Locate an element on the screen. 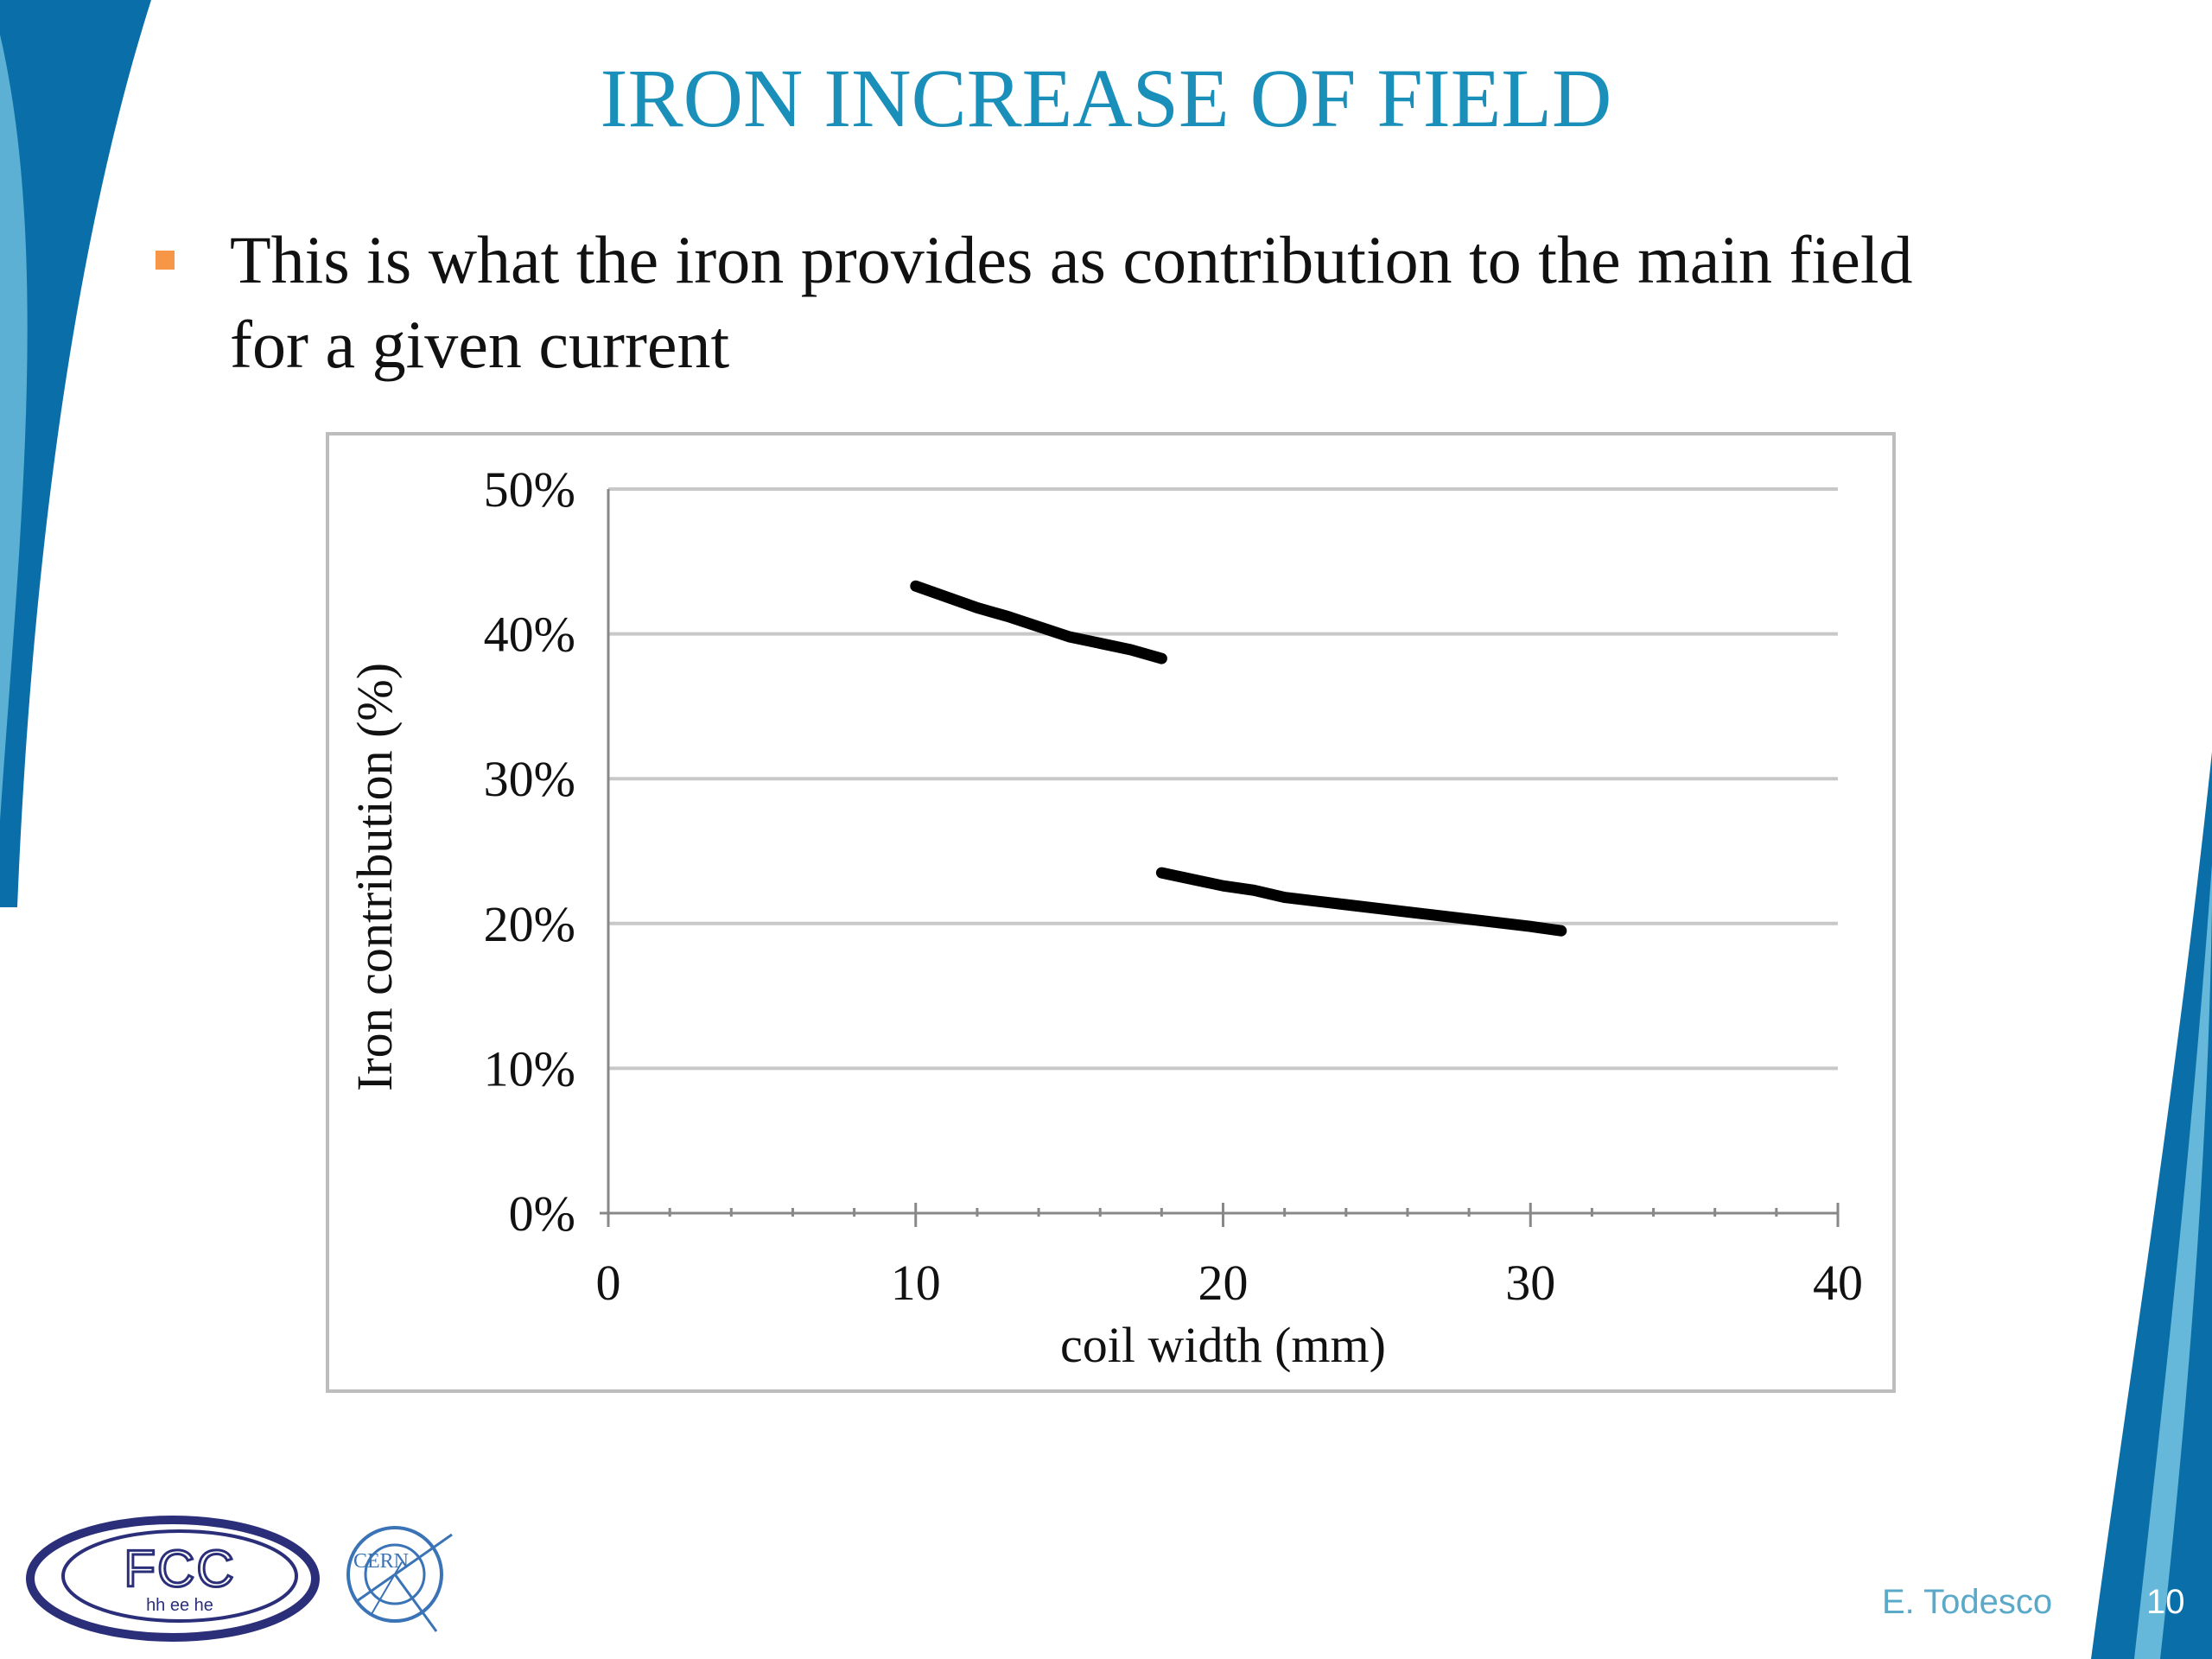  left-blue-swoosh is located at coordinates (75, 453).